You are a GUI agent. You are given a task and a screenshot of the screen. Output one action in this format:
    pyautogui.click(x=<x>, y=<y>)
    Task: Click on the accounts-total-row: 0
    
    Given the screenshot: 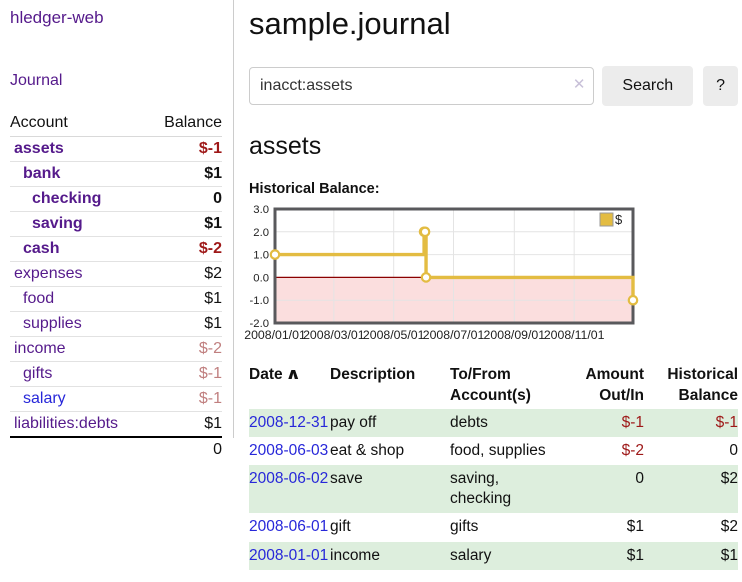 What is the action you would take?
    pyautogui.click(x=116, y=449)
    